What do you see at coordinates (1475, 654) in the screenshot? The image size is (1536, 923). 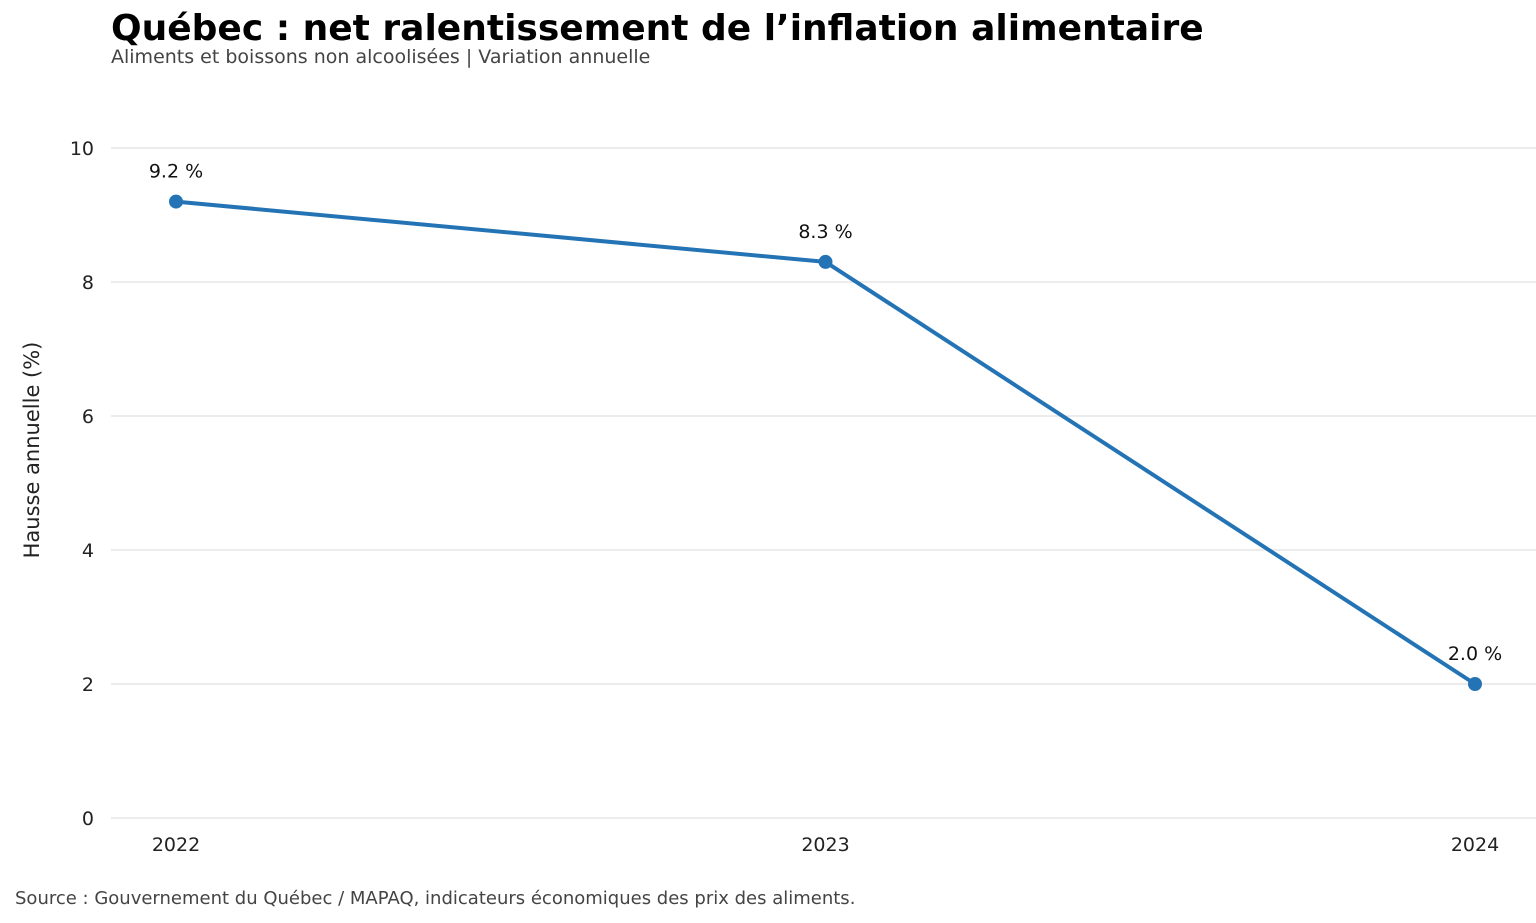 I see `data-label: 2.0 %` at bounding box center [1475, 654].